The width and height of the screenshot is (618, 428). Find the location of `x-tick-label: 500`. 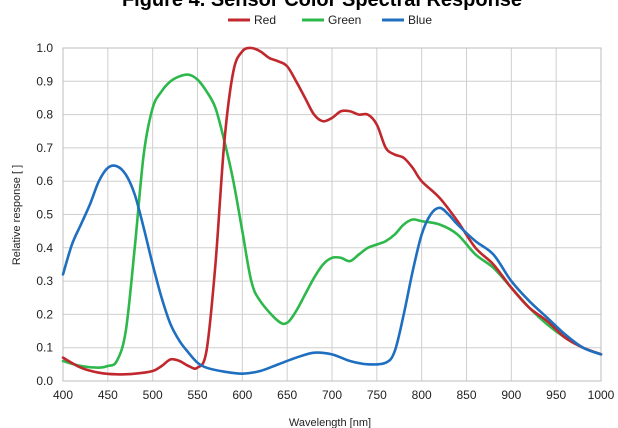

x-tick-label: 500 is located at coordinates (153, 395).